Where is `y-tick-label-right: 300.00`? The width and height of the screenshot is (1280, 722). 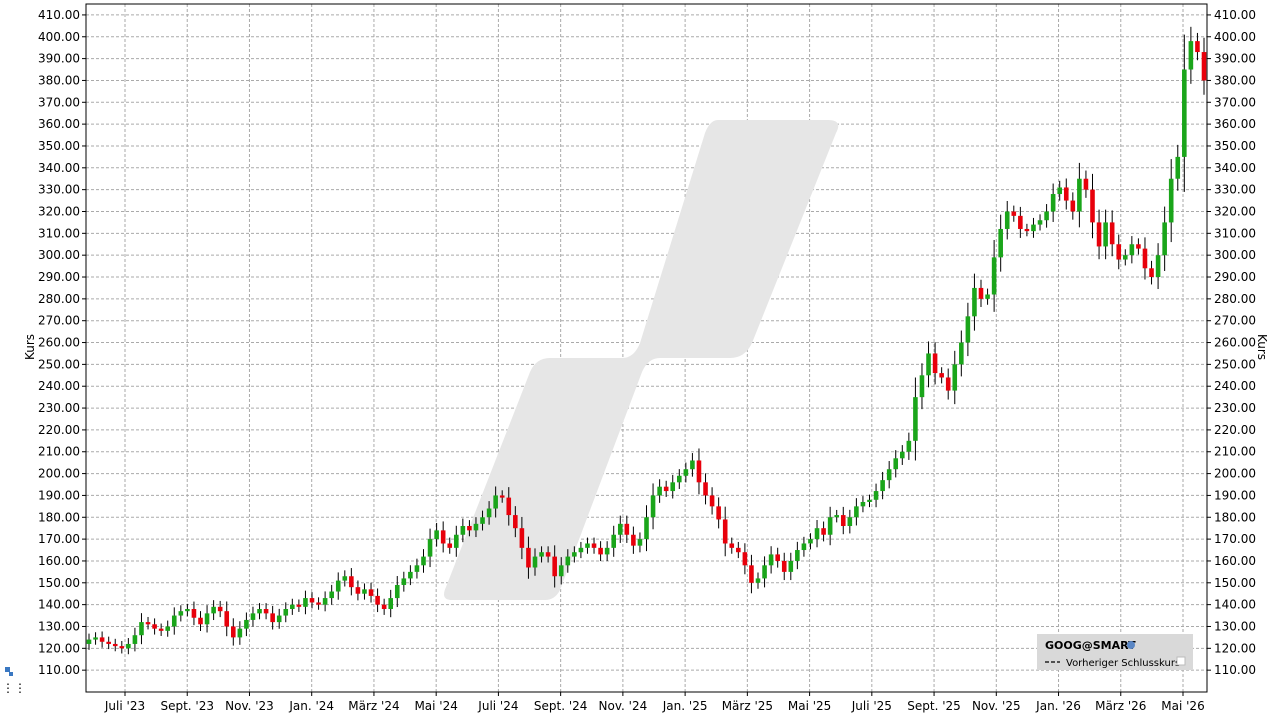
y-tick-label-right: 300.00 is located at coordinates (1235, 255).